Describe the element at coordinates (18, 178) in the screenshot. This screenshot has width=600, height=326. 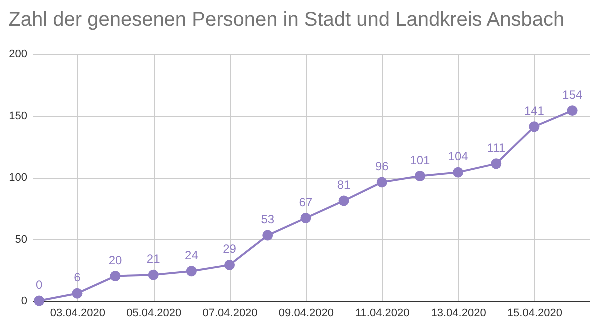
I see `y-tick-label: 100` at that location.